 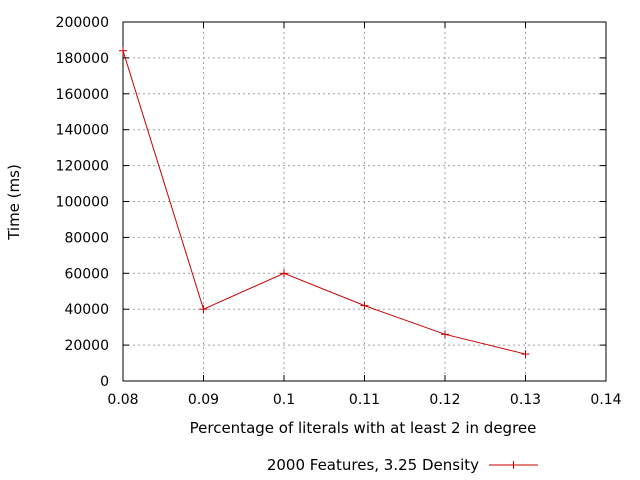 What do you see at coordinates (82, 95) in the screenshot?
I see `y-tick-label: 160000` at bounding box center [82, 95].